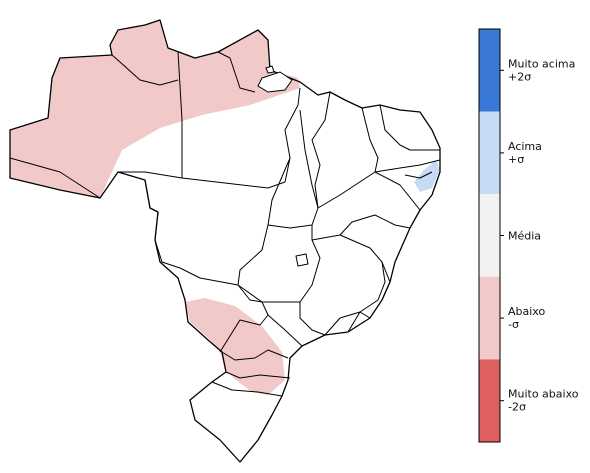 Image resolution: width=590 pixels, height=473 pixels. What do you see at coordinates (418, 175) in the screenshot?
I see `alagoas-sergipe-border` at bounding box center [418, 175].